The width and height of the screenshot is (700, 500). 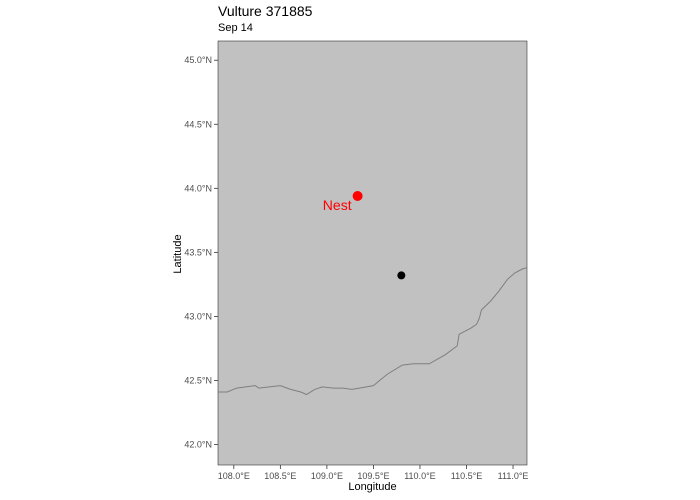 I want to click on x-tick-label: 108.0°E, so click(x=234, y=476).